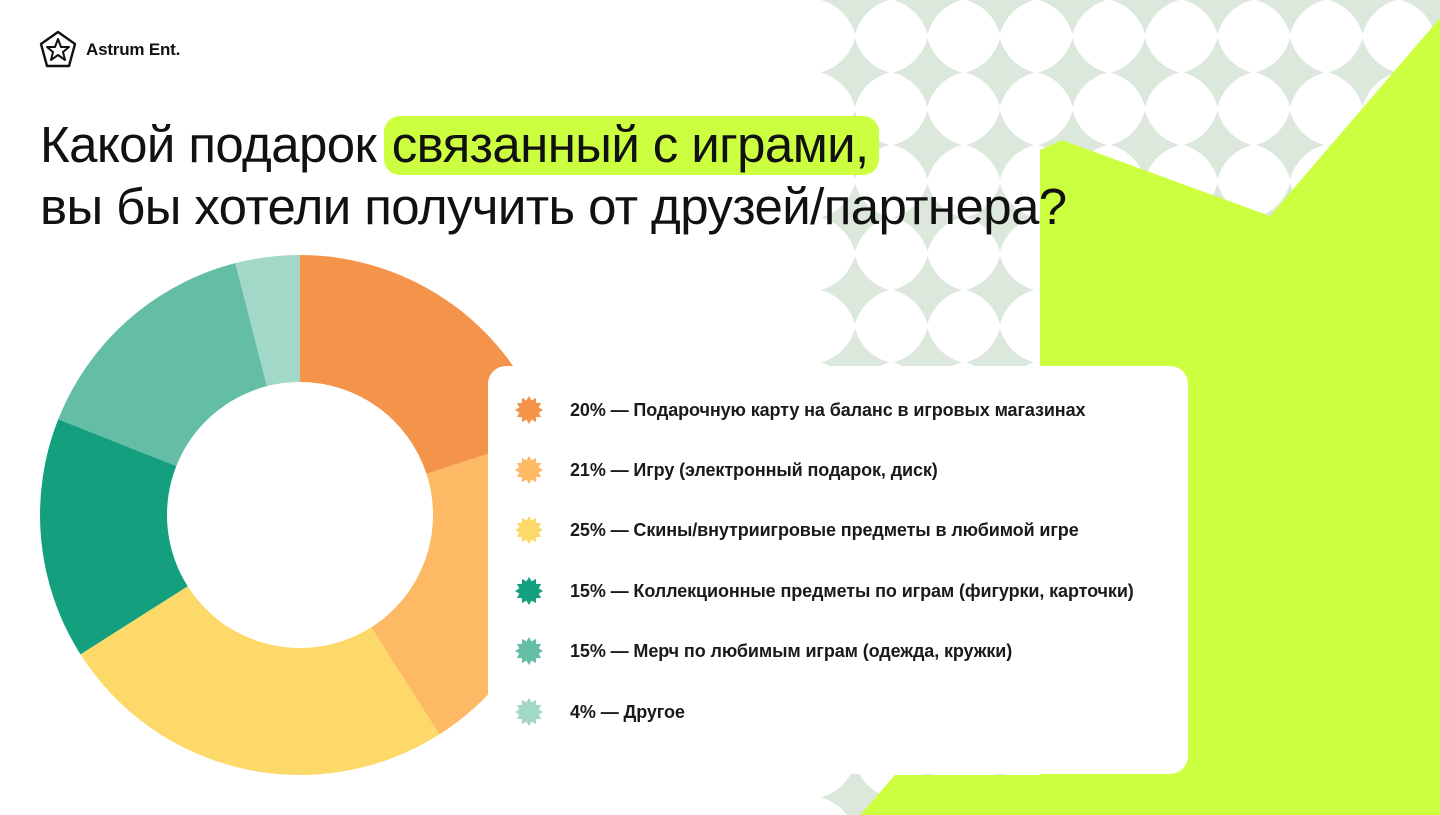 This screenshot has height=815, width=1440. What do you see at coordinates (133, 49) in the screenshot?
I see `brand-name: Astrum Ent.` at bounding box center [133, 49].